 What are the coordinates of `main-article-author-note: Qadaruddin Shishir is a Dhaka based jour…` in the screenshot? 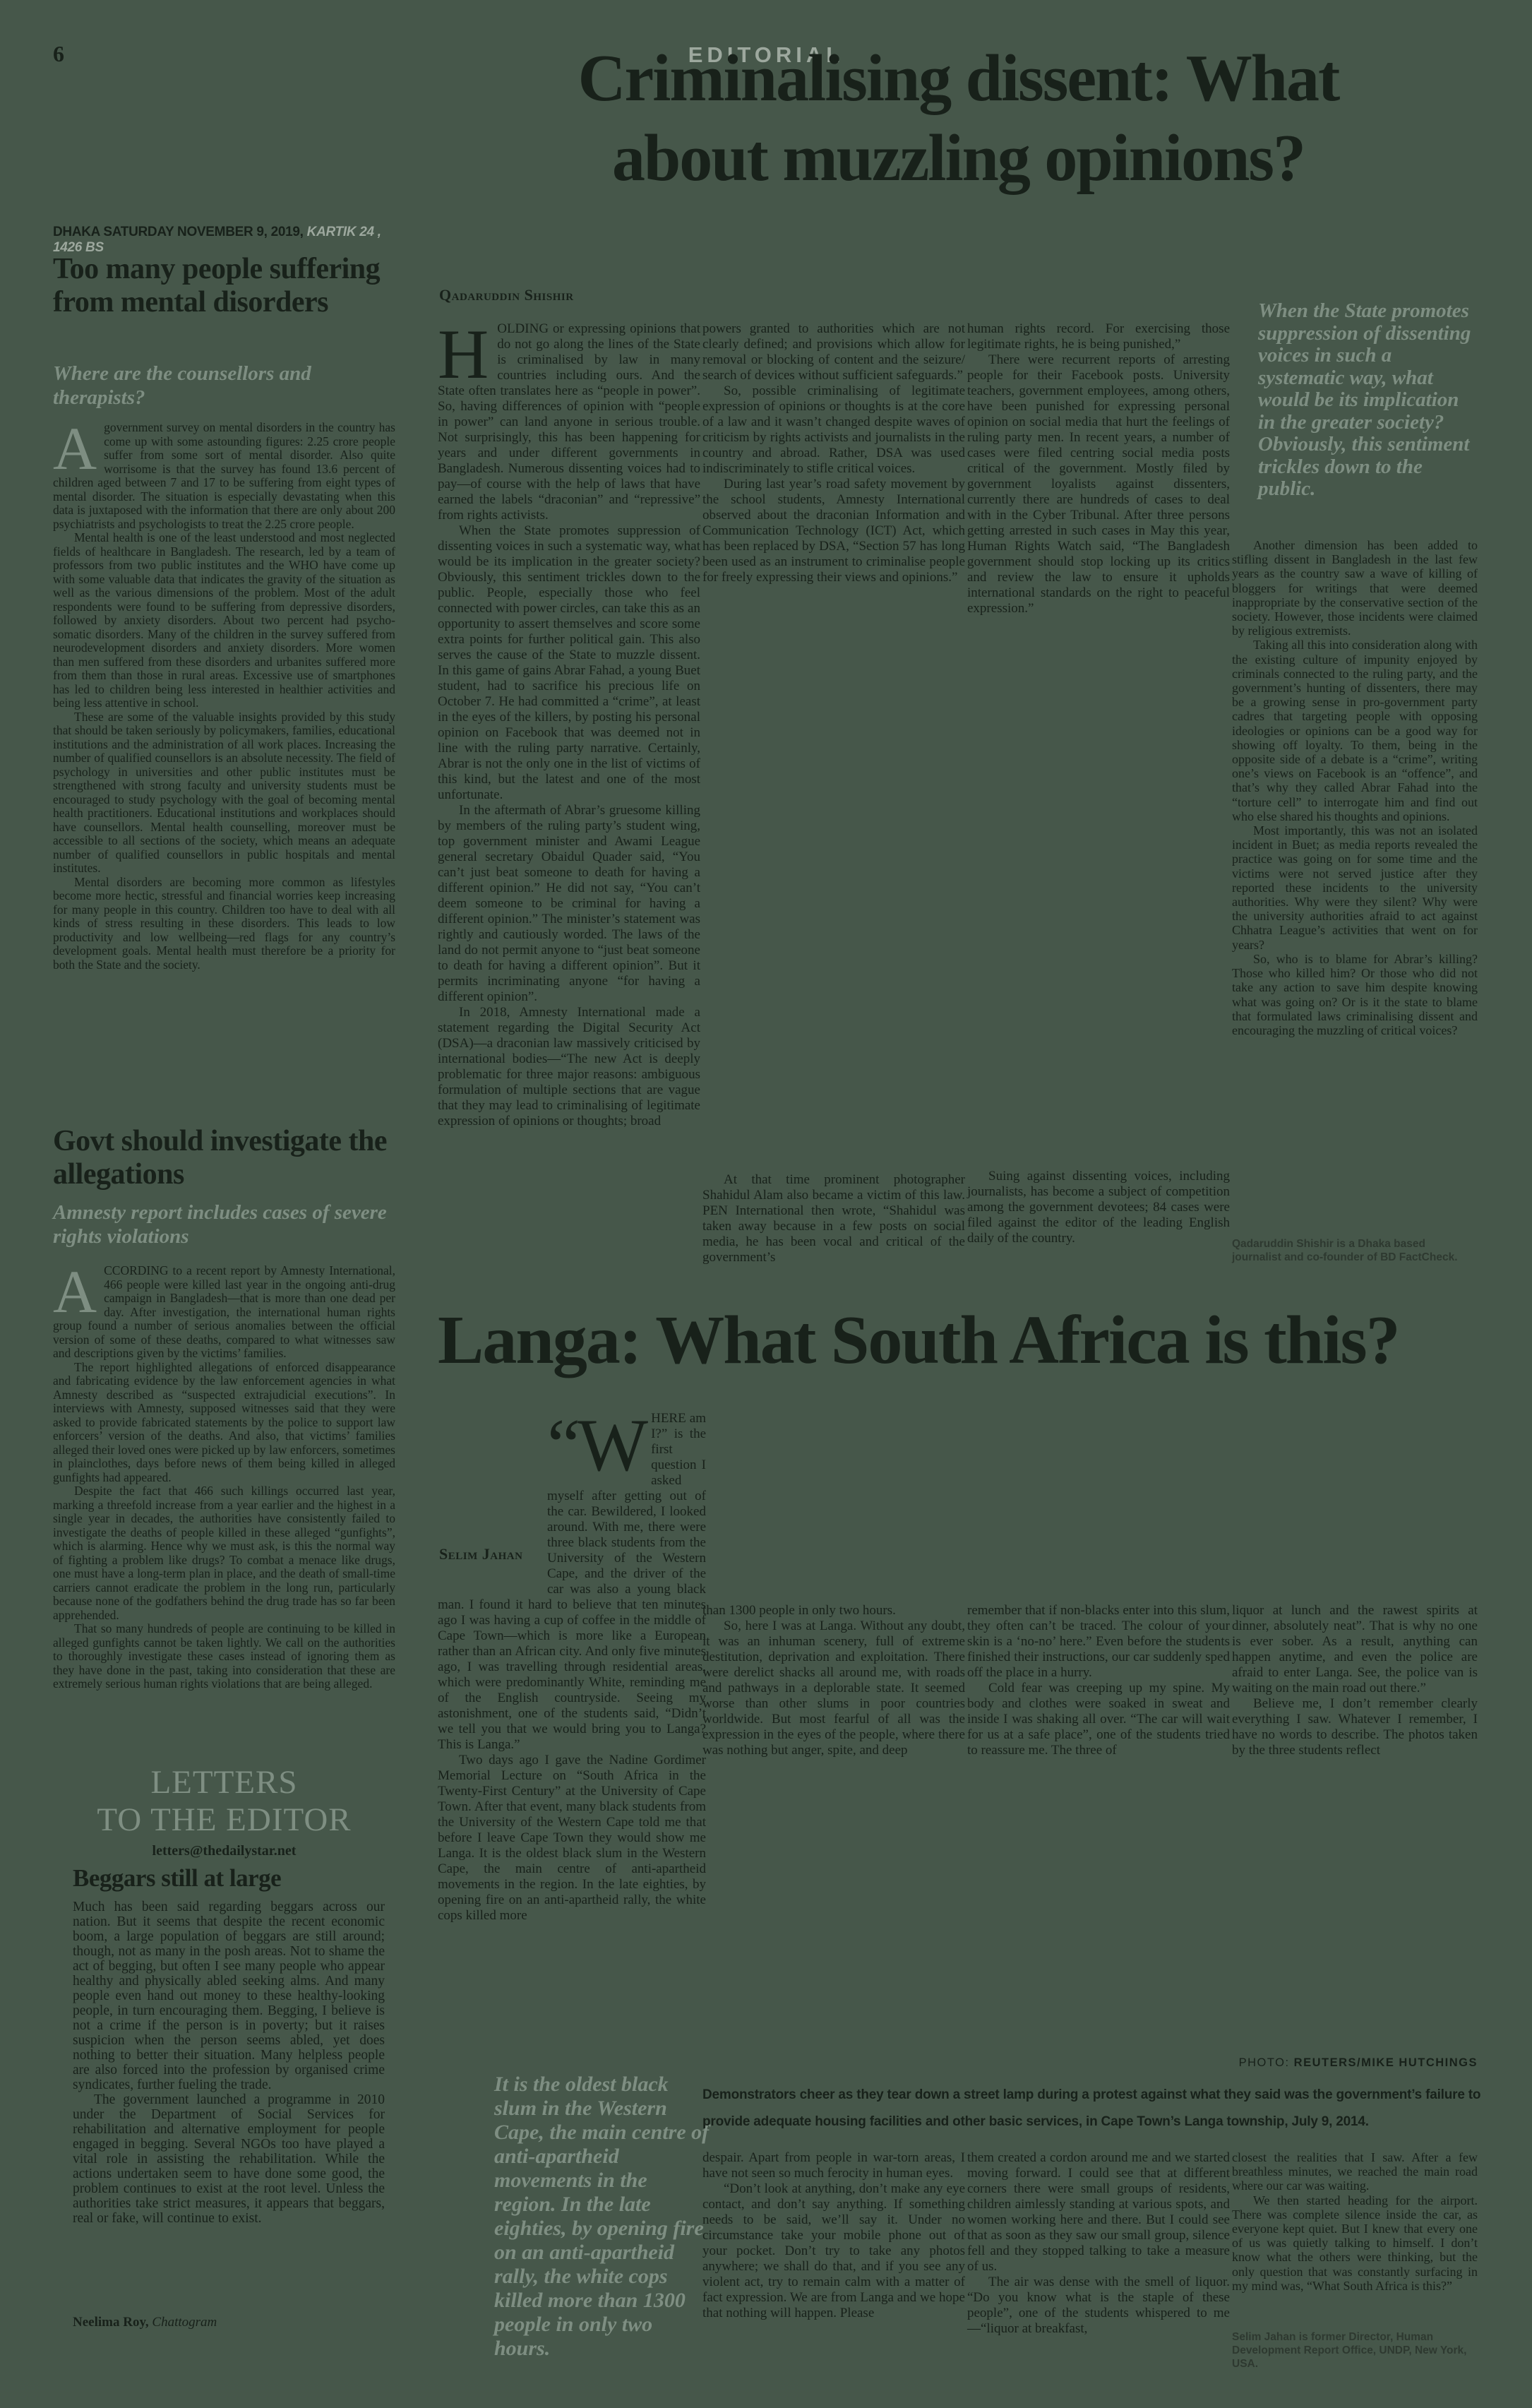 It's located at (1345, 1250).